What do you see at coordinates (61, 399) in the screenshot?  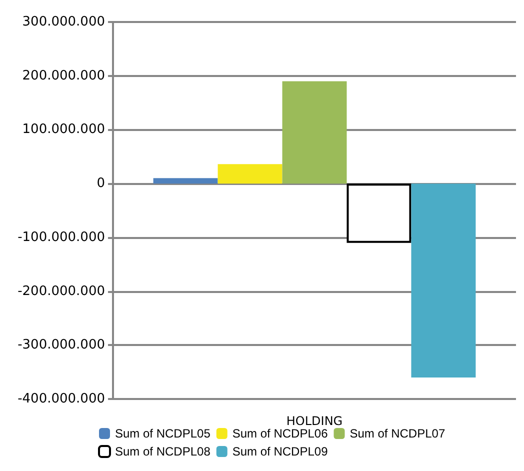 I see `y-tick-label: -400.000.000` at bounding box center [61, 399].